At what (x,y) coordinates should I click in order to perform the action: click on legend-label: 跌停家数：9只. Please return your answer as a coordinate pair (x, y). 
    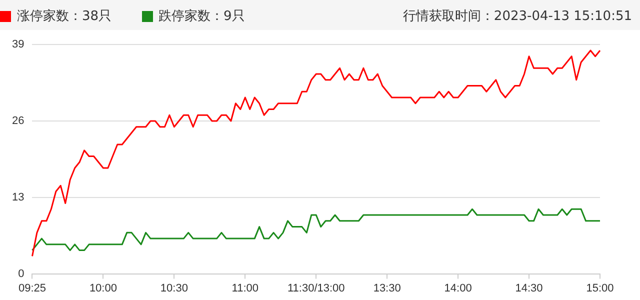
    Looking at the image, I should click on (201, 16).